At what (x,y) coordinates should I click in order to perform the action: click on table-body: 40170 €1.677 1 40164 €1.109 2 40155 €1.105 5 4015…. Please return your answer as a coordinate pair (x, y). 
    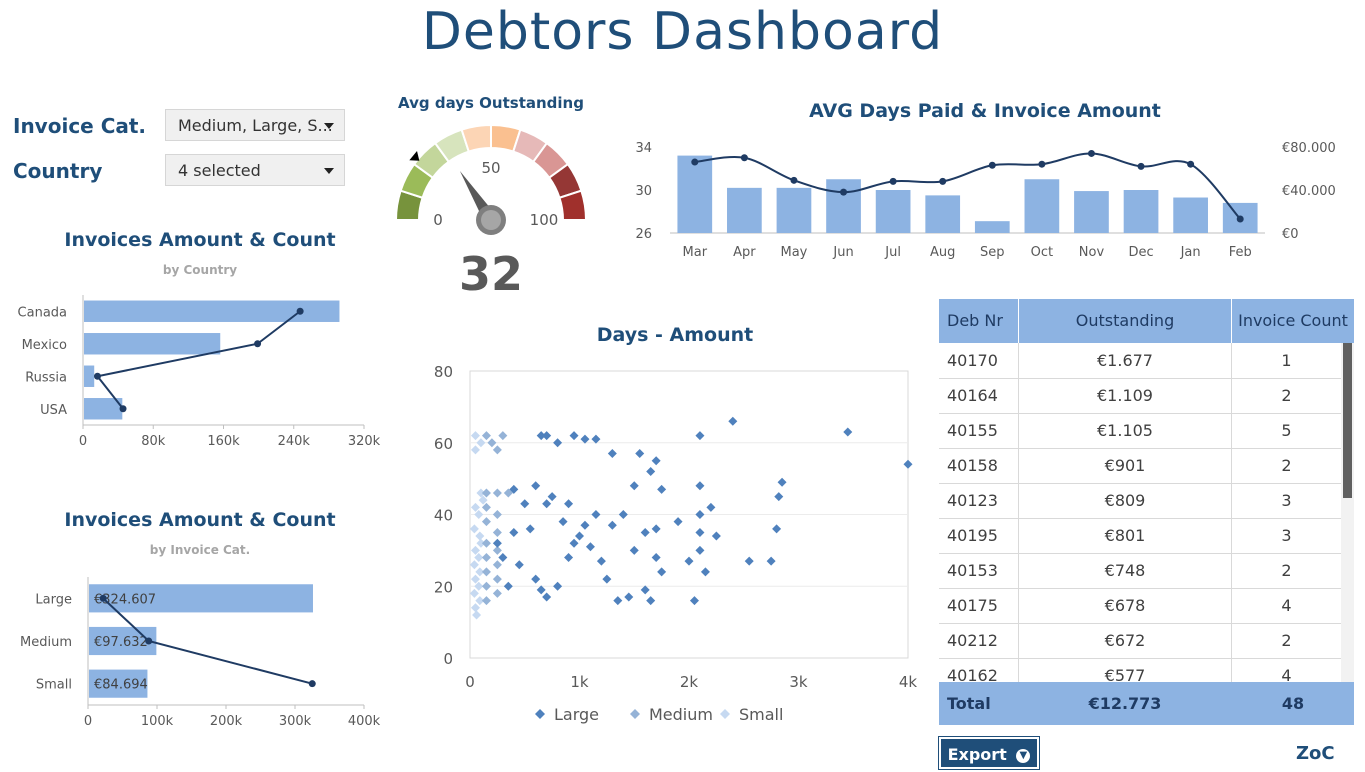
    Looking at the image, I should click on (1140, 513).